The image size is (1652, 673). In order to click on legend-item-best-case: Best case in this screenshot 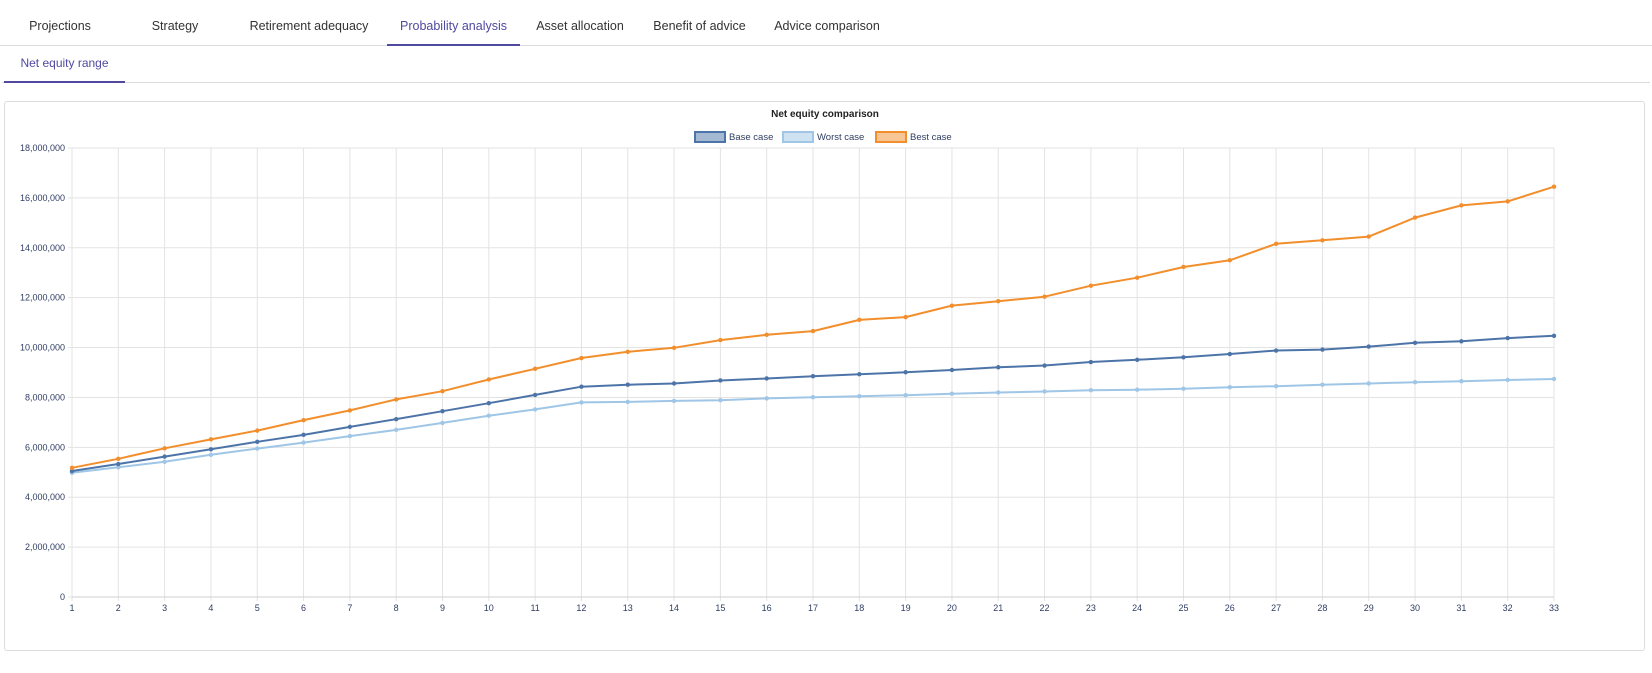, I will do `click(913, 137)`.